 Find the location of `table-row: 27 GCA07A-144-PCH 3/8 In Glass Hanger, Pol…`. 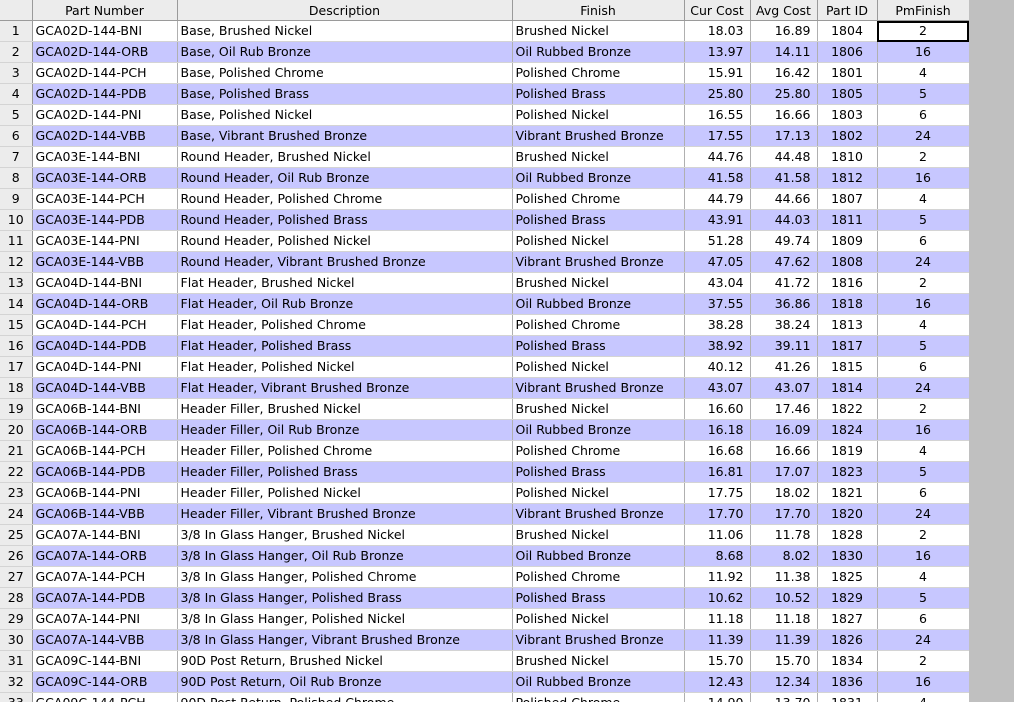

table-row: 27 GCA07A-144-PCH 3/8 In Glass Hanger, Pol… is located at coordinates (484, 577).